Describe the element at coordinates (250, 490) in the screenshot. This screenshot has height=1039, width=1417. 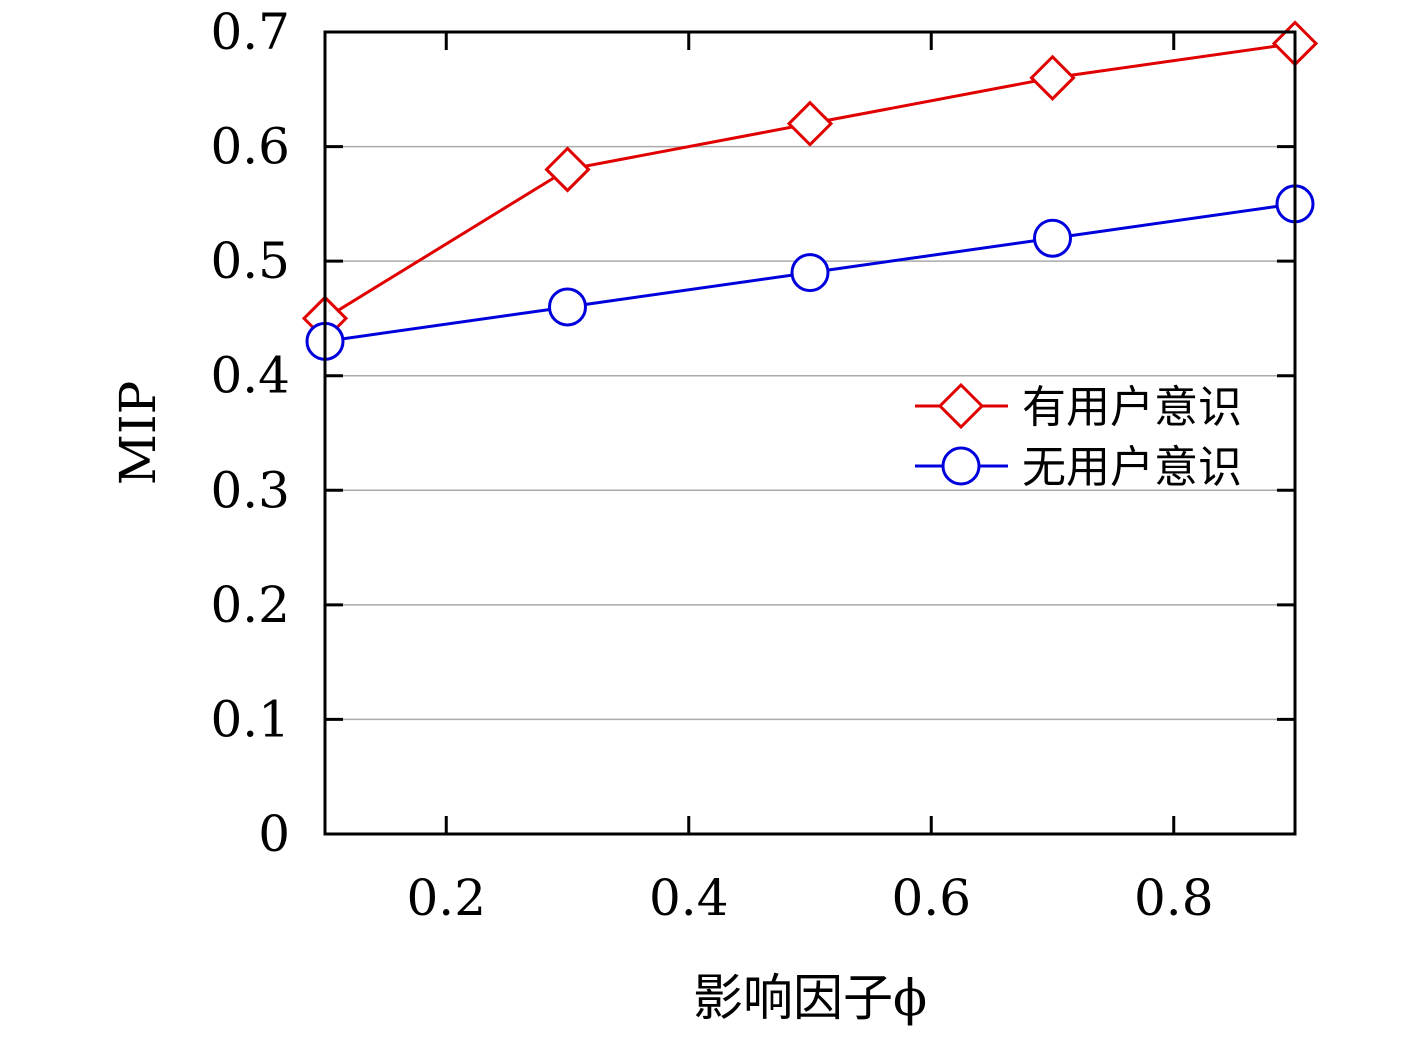
I see `y-tick-label: 0.3` at that location.